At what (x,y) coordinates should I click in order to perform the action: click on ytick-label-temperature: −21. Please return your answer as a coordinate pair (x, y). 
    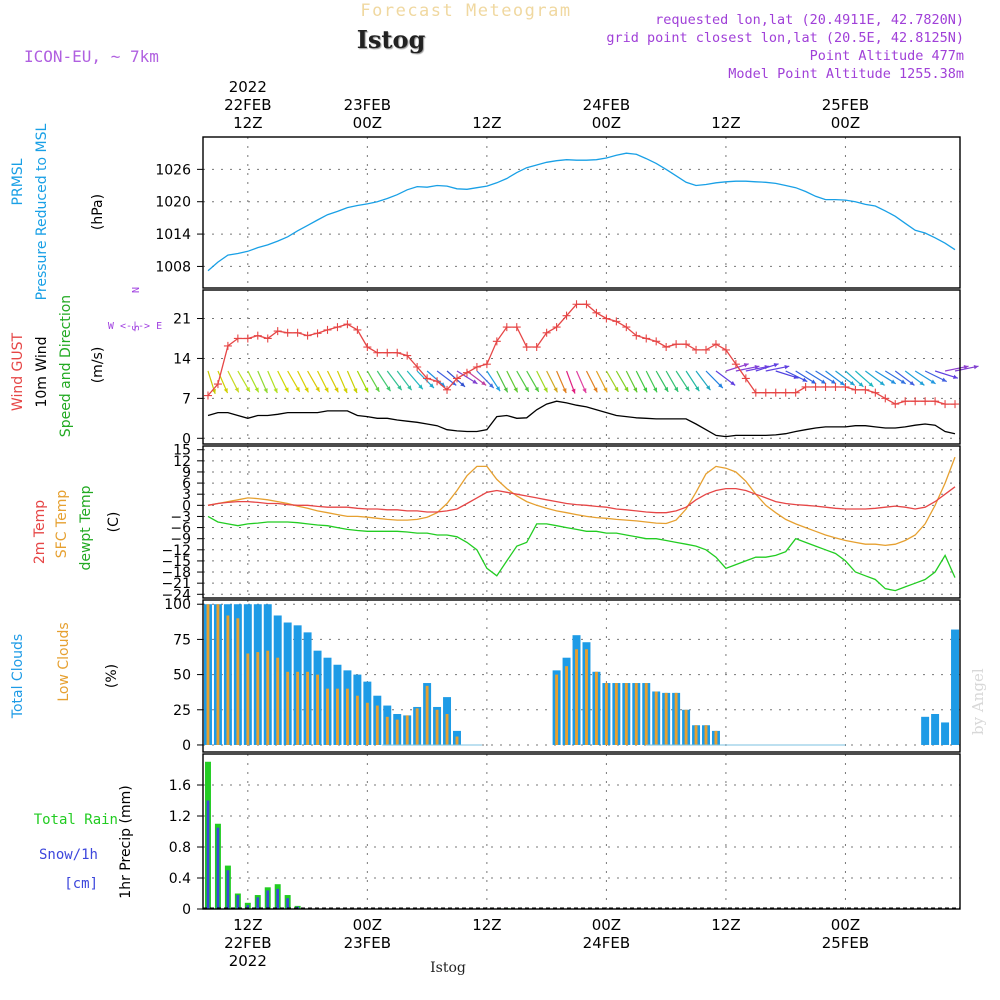
    Looking at the image, I should click on (176, 584).